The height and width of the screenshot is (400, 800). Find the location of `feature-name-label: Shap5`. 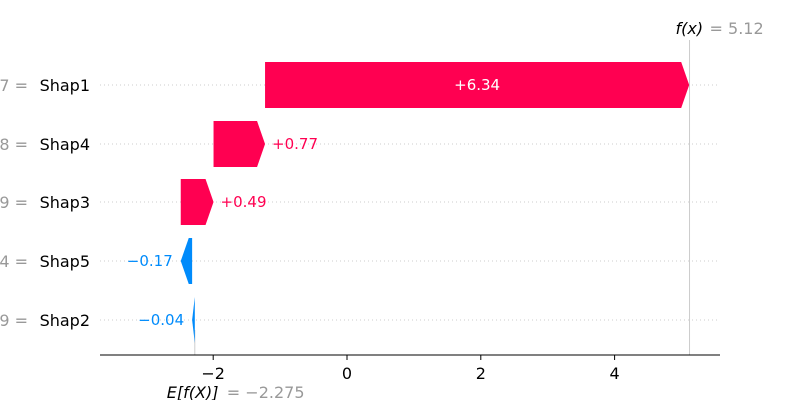

feature-name-label: Shap5 is located at coordinates (65, 261).